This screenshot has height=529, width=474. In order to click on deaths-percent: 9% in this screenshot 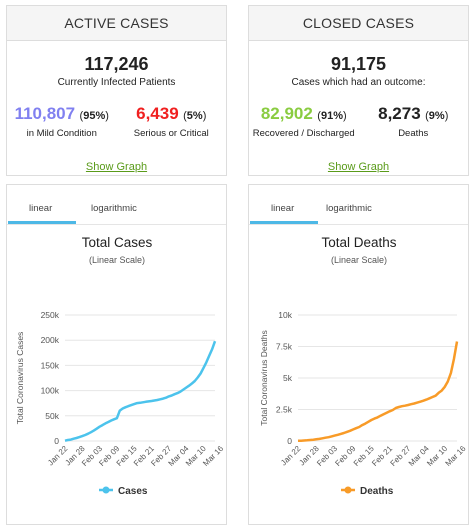, I will do `click(436, 116)`.